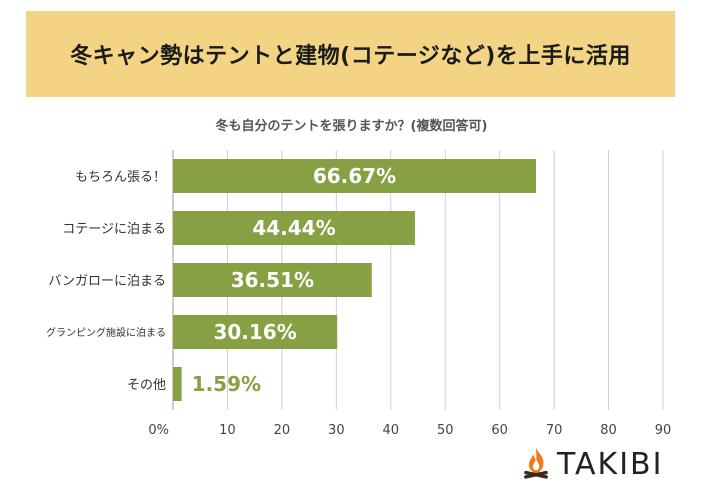 The width and height of the screenshot is (703, 492). What do you see at coordinates (499, 430) in the screenshot?
I see `x-tick-label: 60` at bounding box center [499, 430].